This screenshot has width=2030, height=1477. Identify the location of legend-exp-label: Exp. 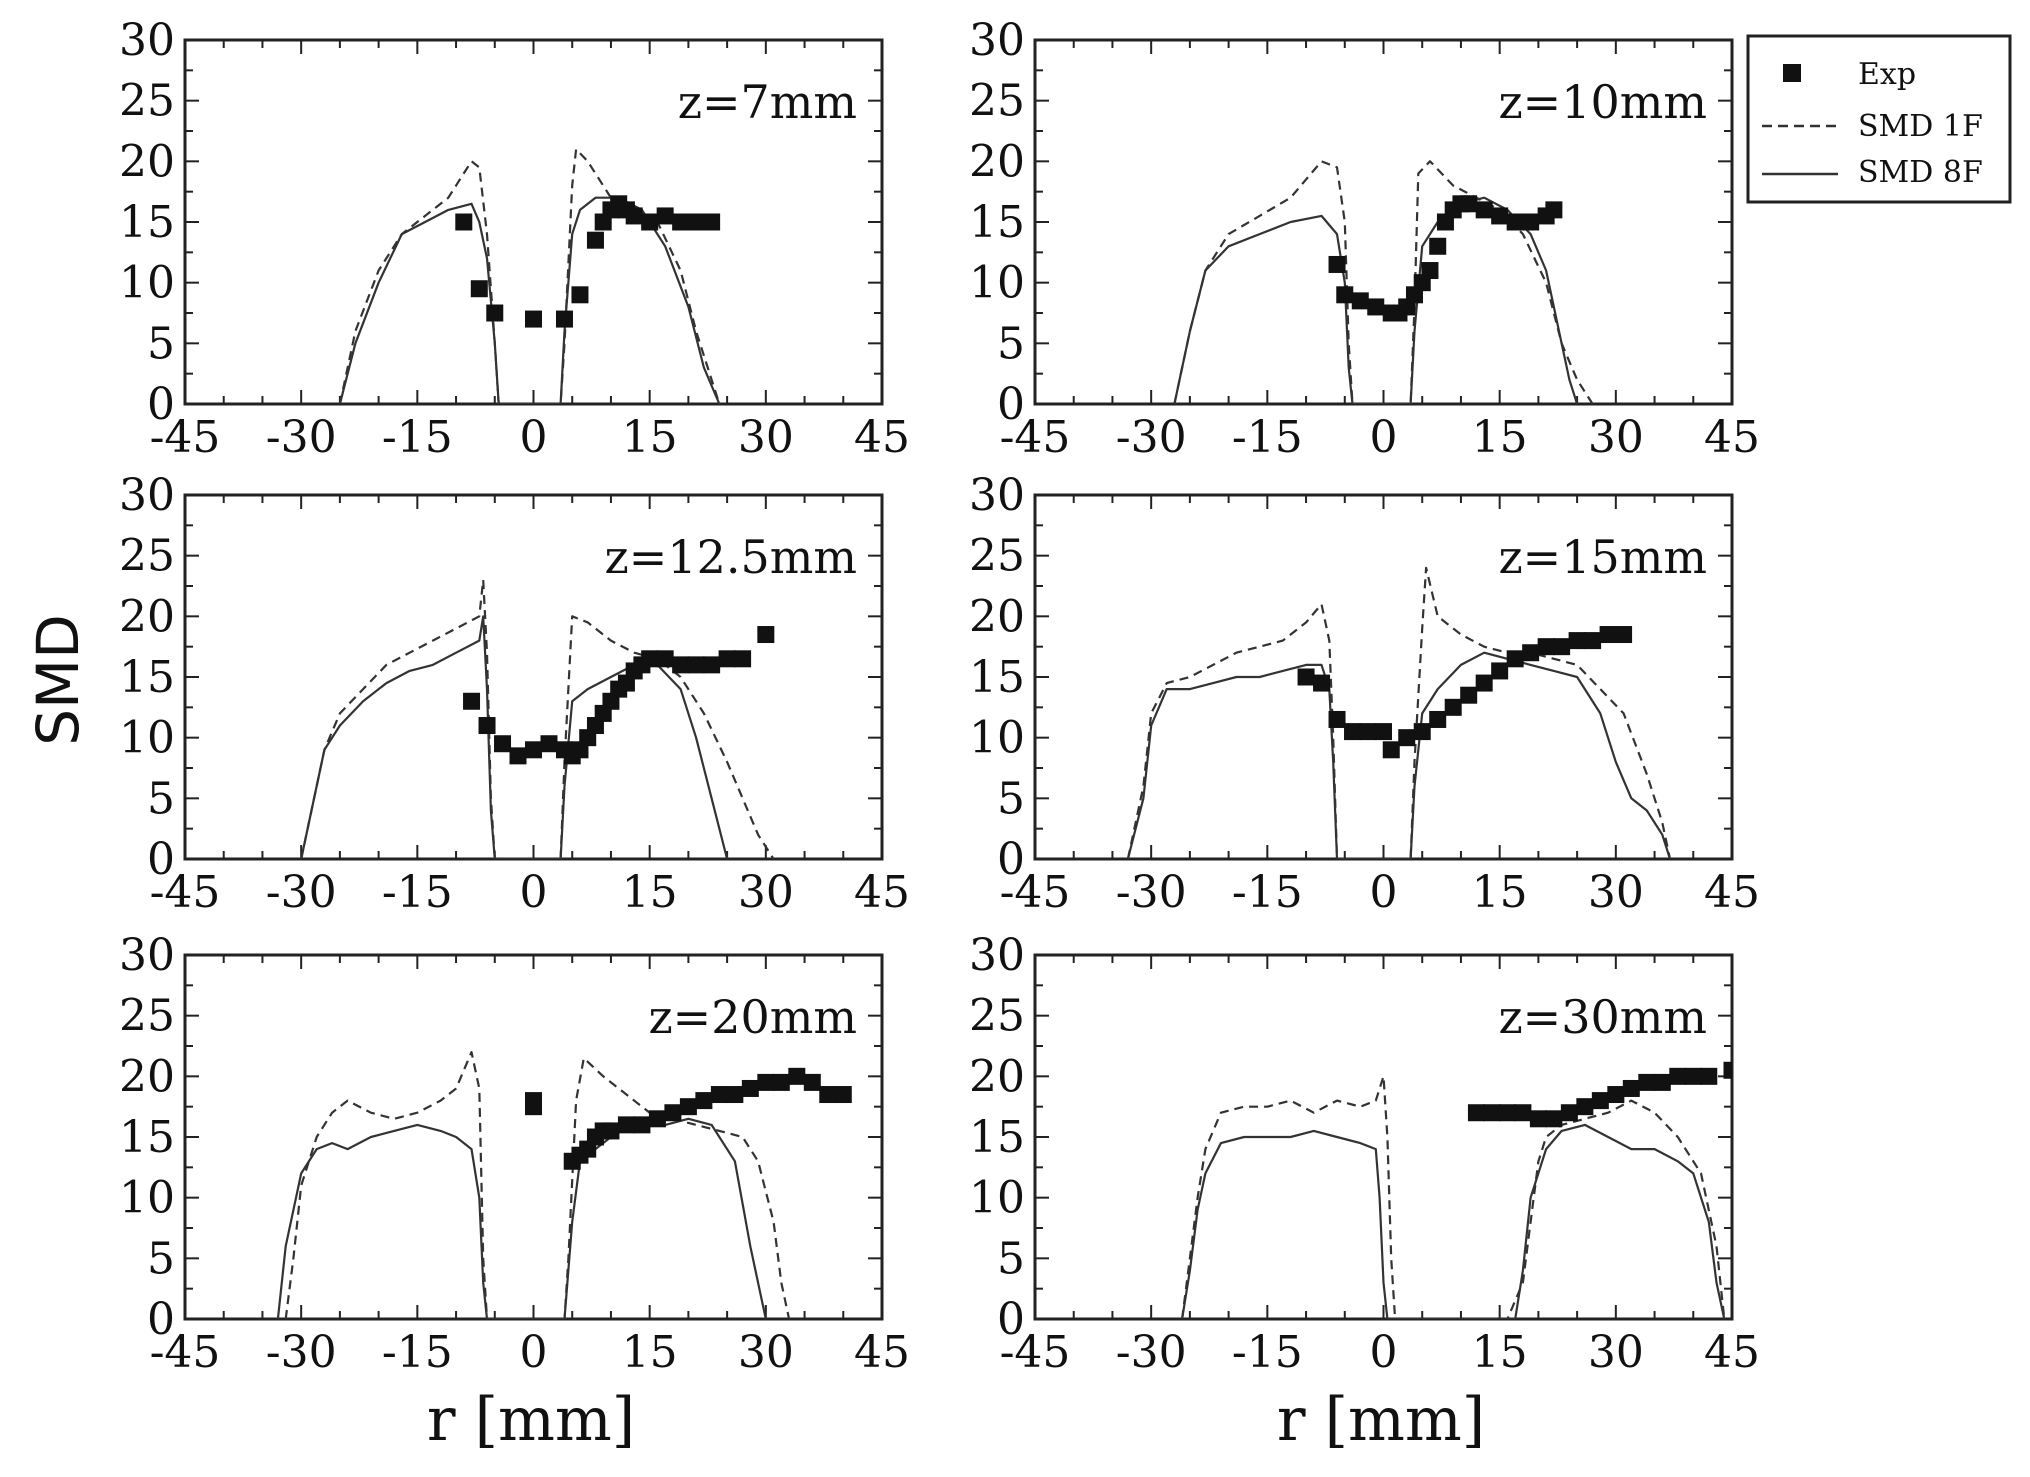
(1887, 74).